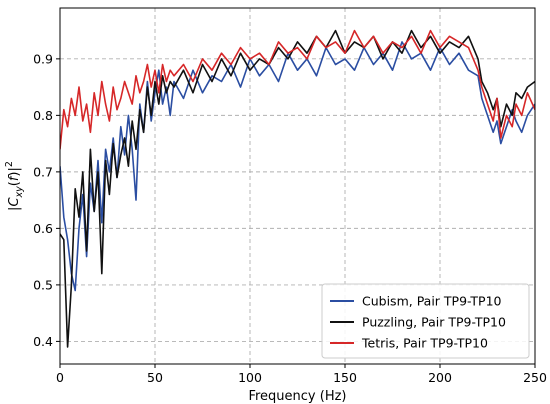 The image size is (550, 404). What do you see at coordinates (424, 343) in the screenshot?
I see `legend-label: Tetris, Pair TP9-TP10` at bounding box center [424, 343].